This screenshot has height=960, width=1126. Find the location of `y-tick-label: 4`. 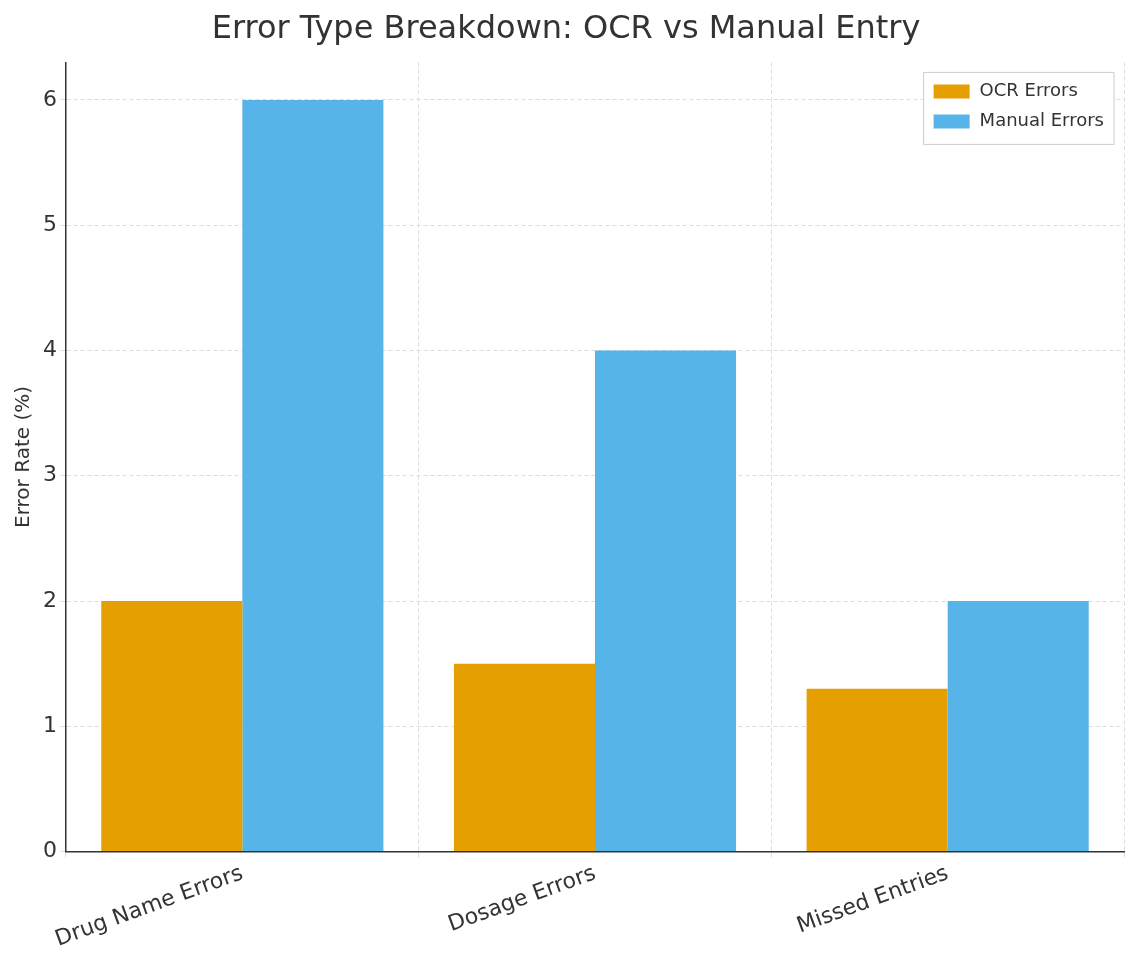

y-tick-label: 4 is located at coordinates (50, 349).